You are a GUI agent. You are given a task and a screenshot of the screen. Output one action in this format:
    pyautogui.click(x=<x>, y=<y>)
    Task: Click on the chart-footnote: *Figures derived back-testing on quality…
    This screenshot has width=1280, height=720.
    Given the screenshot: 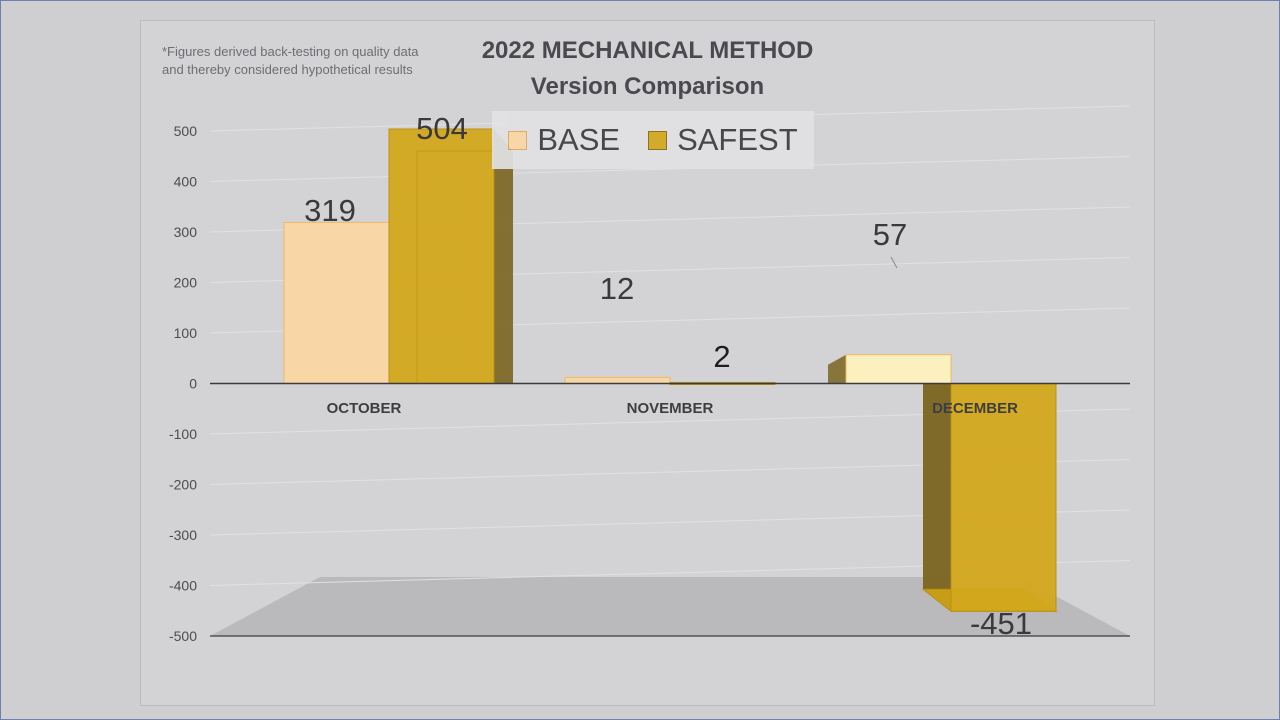 What is the action you would take?
    pyautogui.click(x=290, y=61)
    